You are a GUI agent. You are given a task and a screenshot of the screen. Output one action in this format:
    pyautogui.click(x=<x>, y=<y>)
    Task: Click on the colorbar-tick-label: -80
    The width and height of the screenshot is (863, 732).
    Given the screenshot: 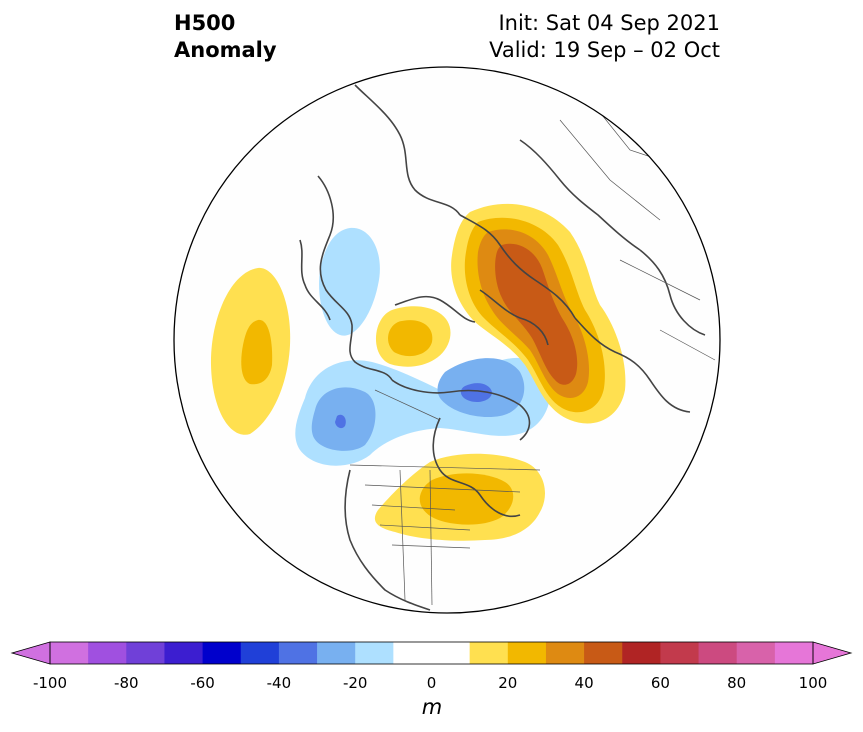 What is the action you would take?
    pyautogui.click(x=126, y=683)
    